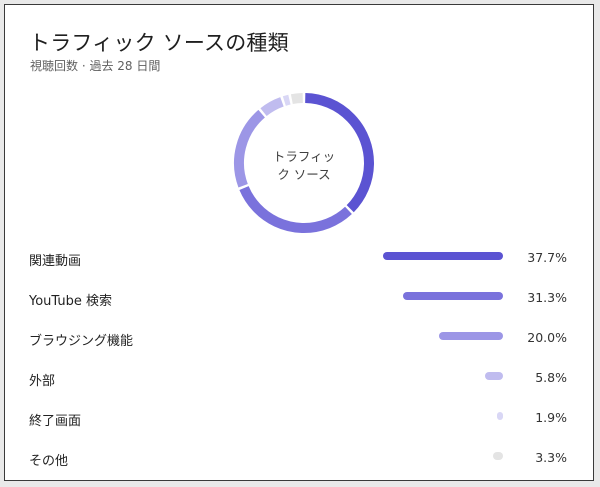  Describe the element at coordinates (299, 258) in the screenshot. I see `traffic-source-row: 関連動画 37.7%` at that location.